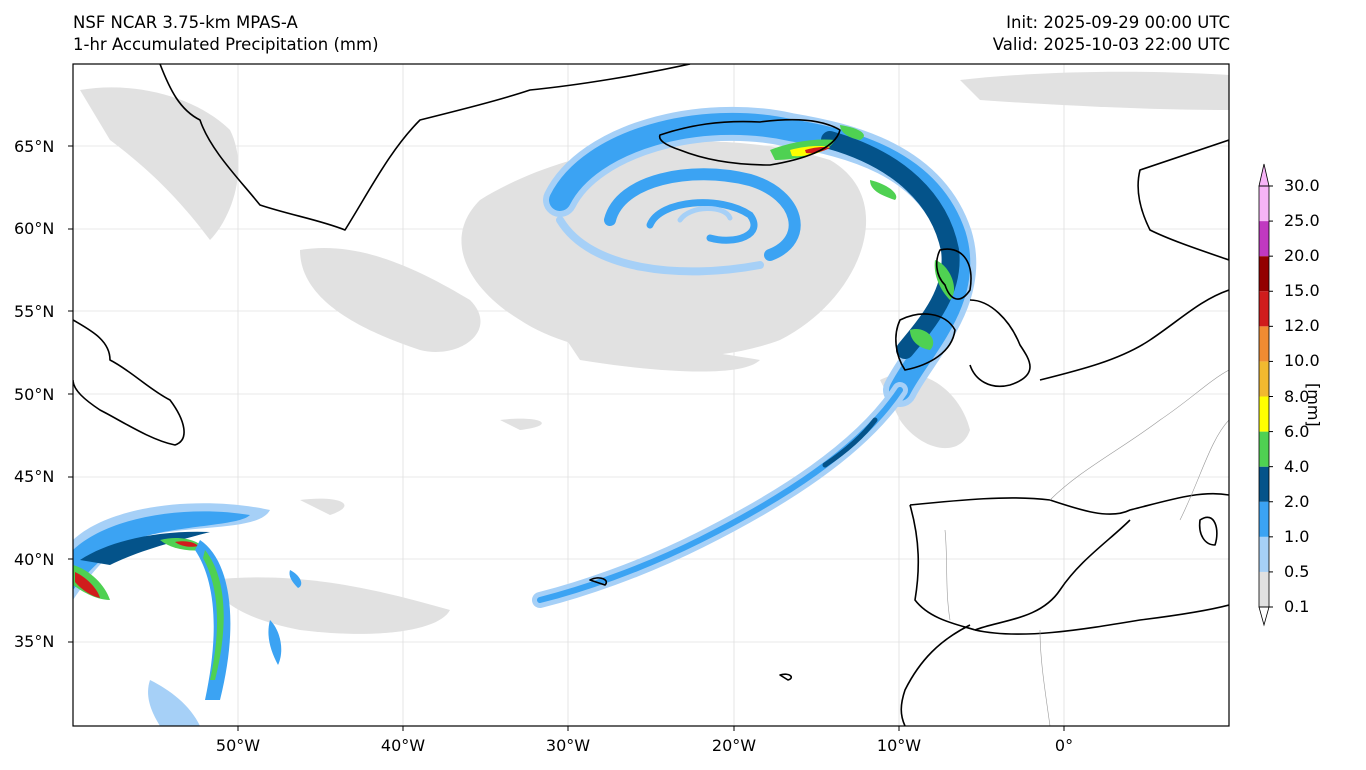 This screenshot has height=770, width=1366. What do you see at coordinates (1302, 326) in the screenshot?
I see `colorbar-level-label: 12.0` at bounding box center [1302, 326].